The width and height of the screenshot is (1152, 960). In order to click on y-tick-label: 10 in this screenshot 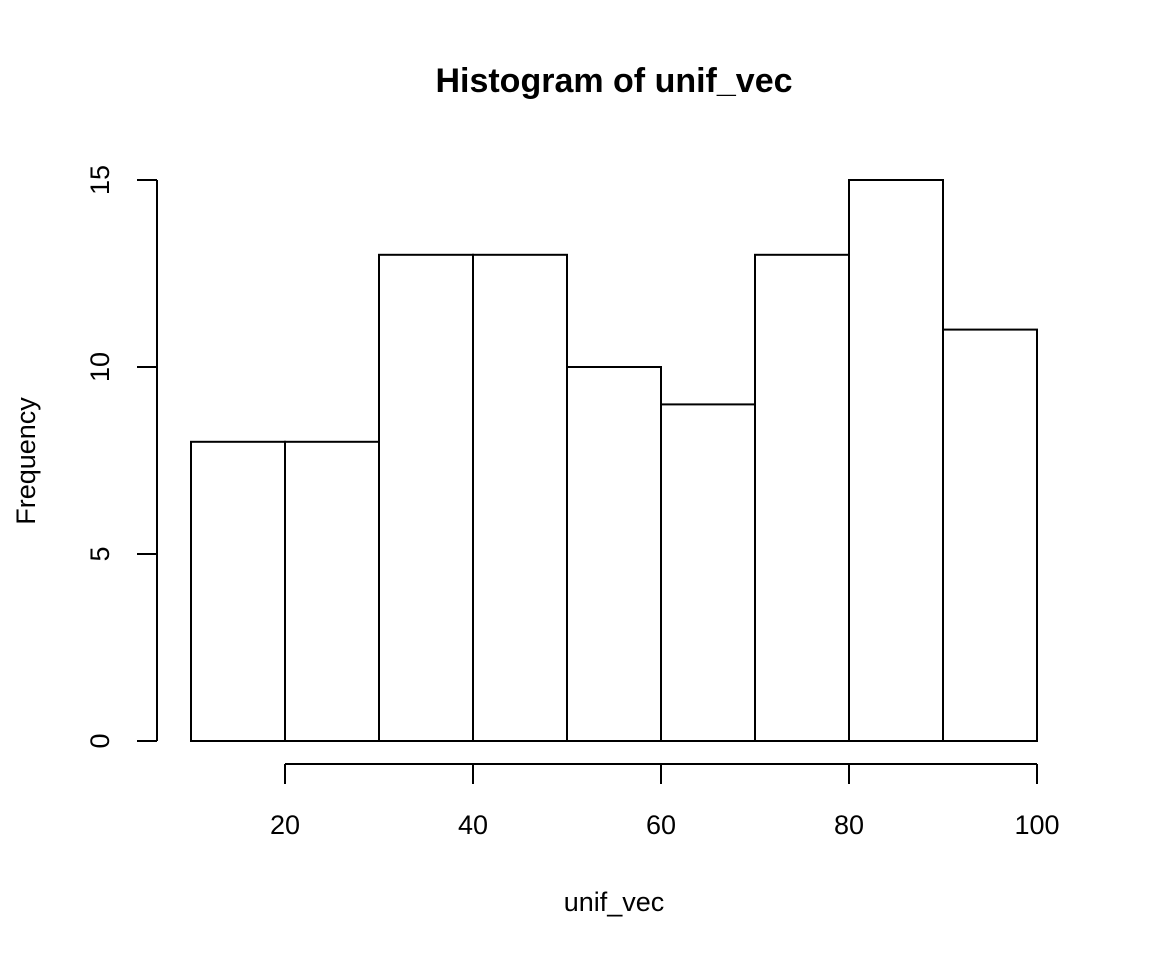, I will do `click(100, 367)`.